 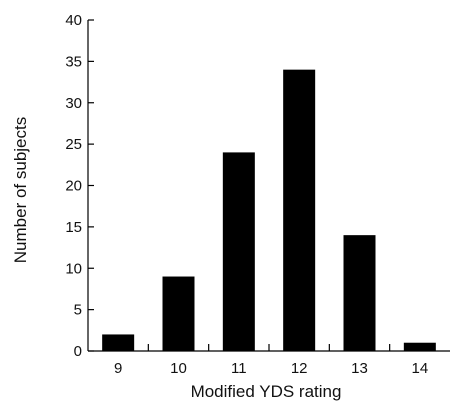 What do you see at coordinates (73, 268) in the screenshot?
I see `y-tick-label-10: 10` at bounding box center [73, 268].